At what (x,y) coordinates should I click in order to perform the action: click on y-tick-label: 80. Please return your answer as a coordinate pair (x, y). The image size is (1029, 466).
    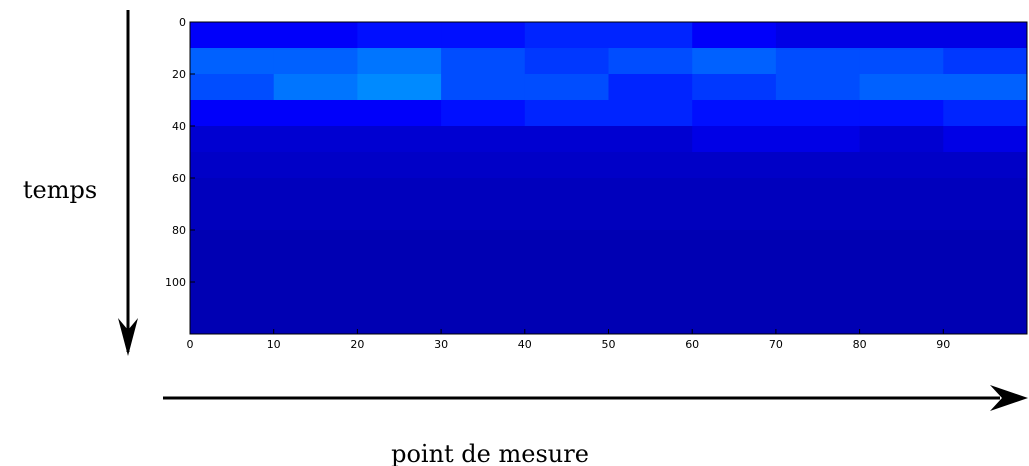
    Looking at the image, I should click on (179, 230).